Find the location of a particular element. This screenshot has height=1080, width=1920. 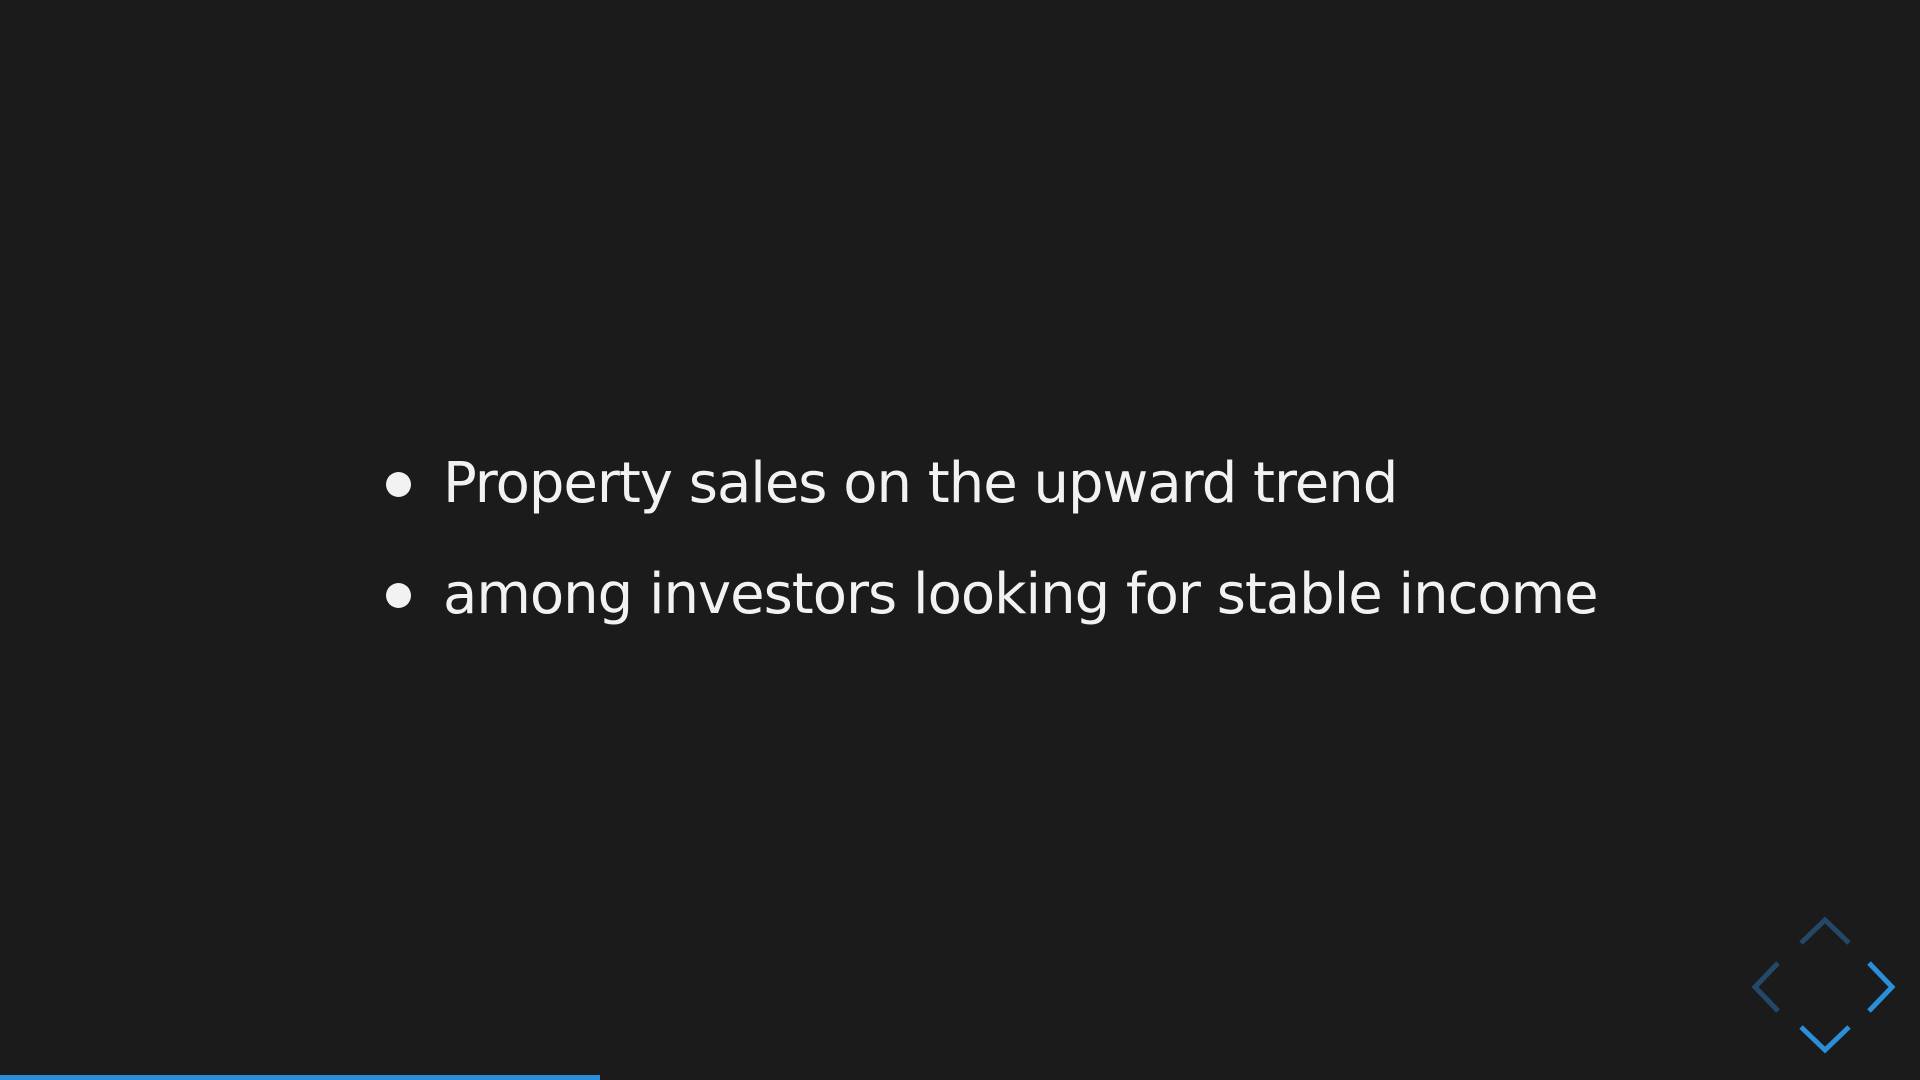

progress-fill is located at coordinates (300, 1077).